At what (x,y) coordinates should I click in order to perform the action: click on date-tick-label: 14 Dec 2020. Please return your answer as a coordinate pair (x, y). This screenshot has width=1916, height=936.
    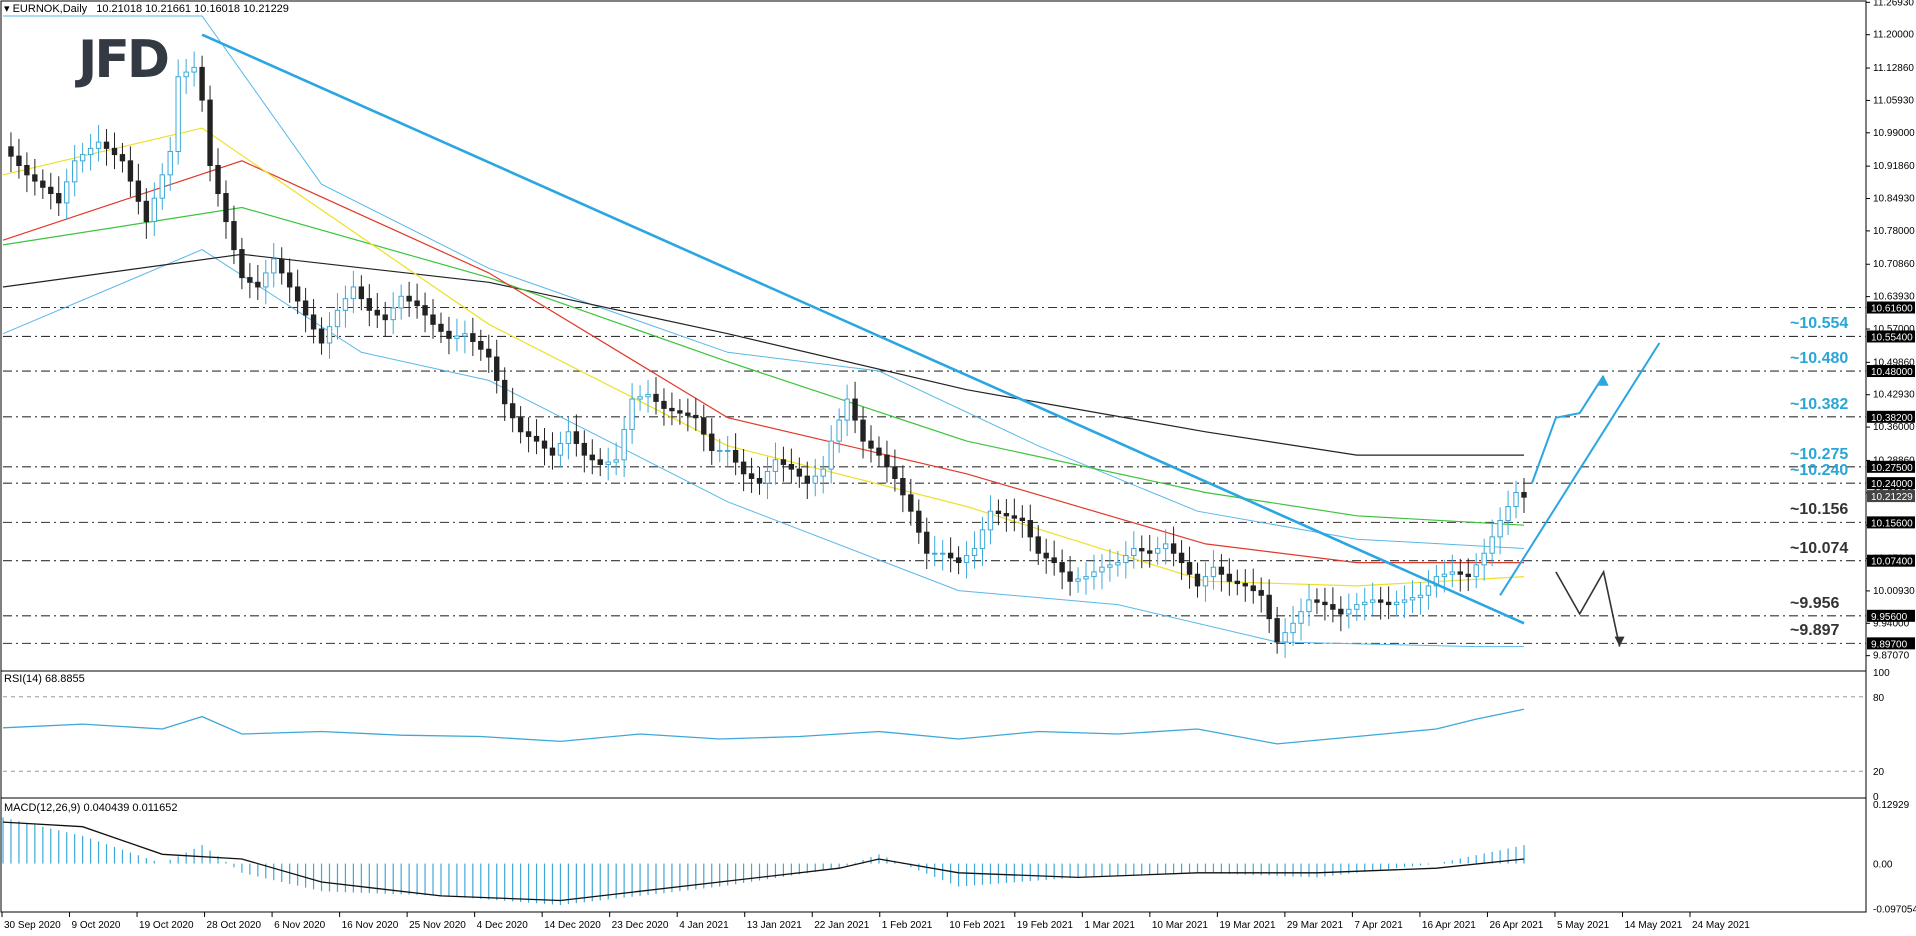
    Looking at the image, I should click on (572, 925).